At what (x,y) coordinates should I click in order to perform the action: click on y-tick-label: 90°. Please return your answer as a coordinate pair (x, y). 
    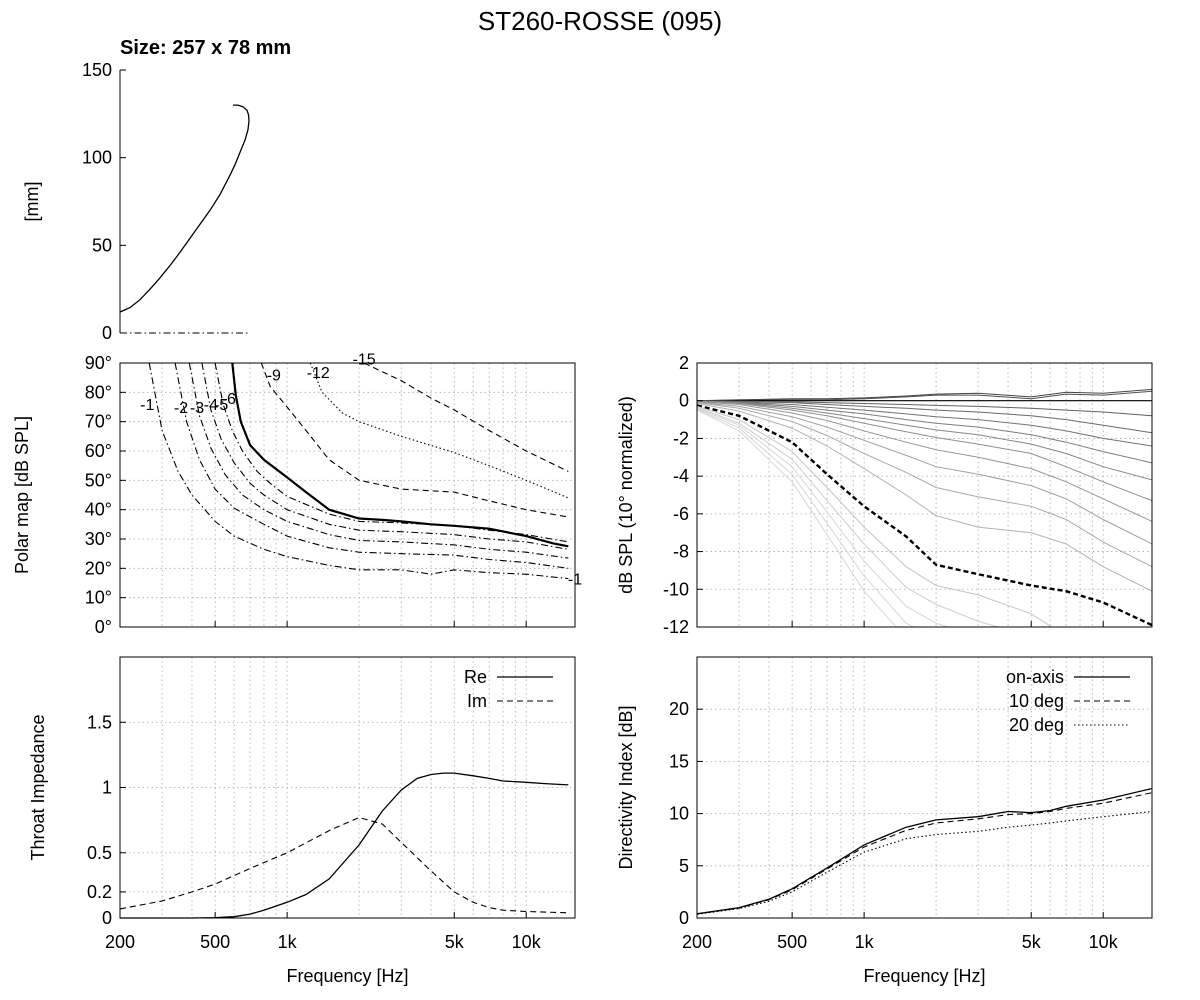
    Looking at the image, I should click on (98, 363).